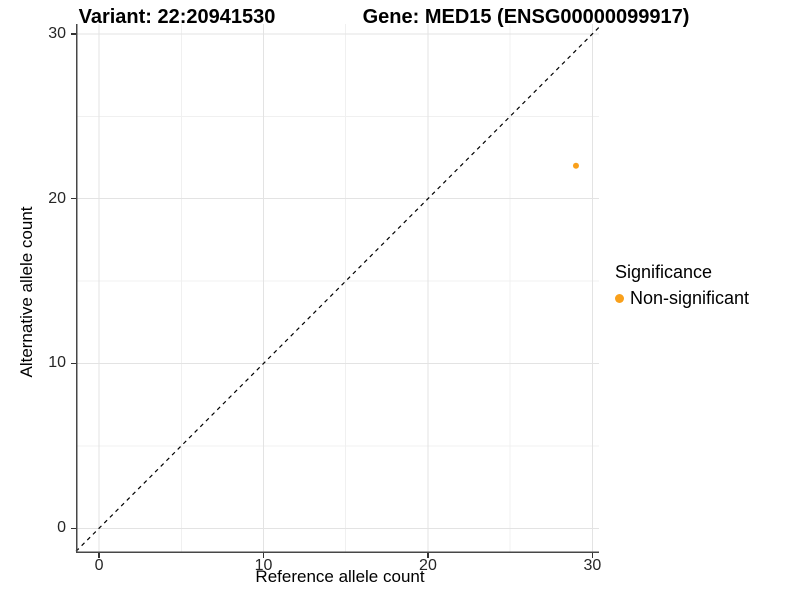 This screenshot has height=600, width=800. I want to click on x-tick-label: 0, so click(99, 565).